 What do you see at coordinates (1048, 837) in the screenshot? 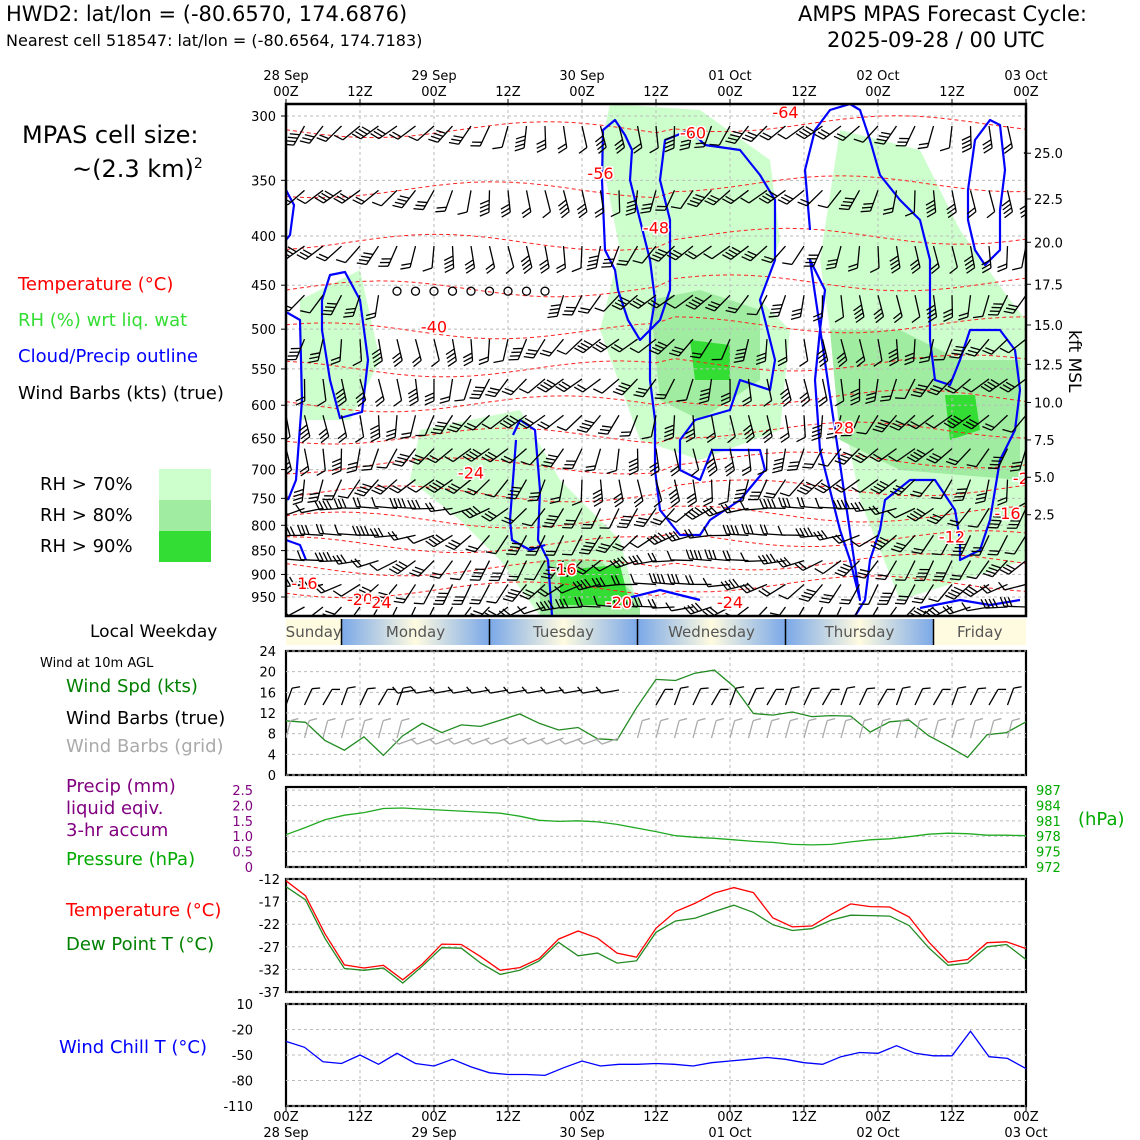
I see `pressure-tick-label: 978` at bounding box center [1048, 837].